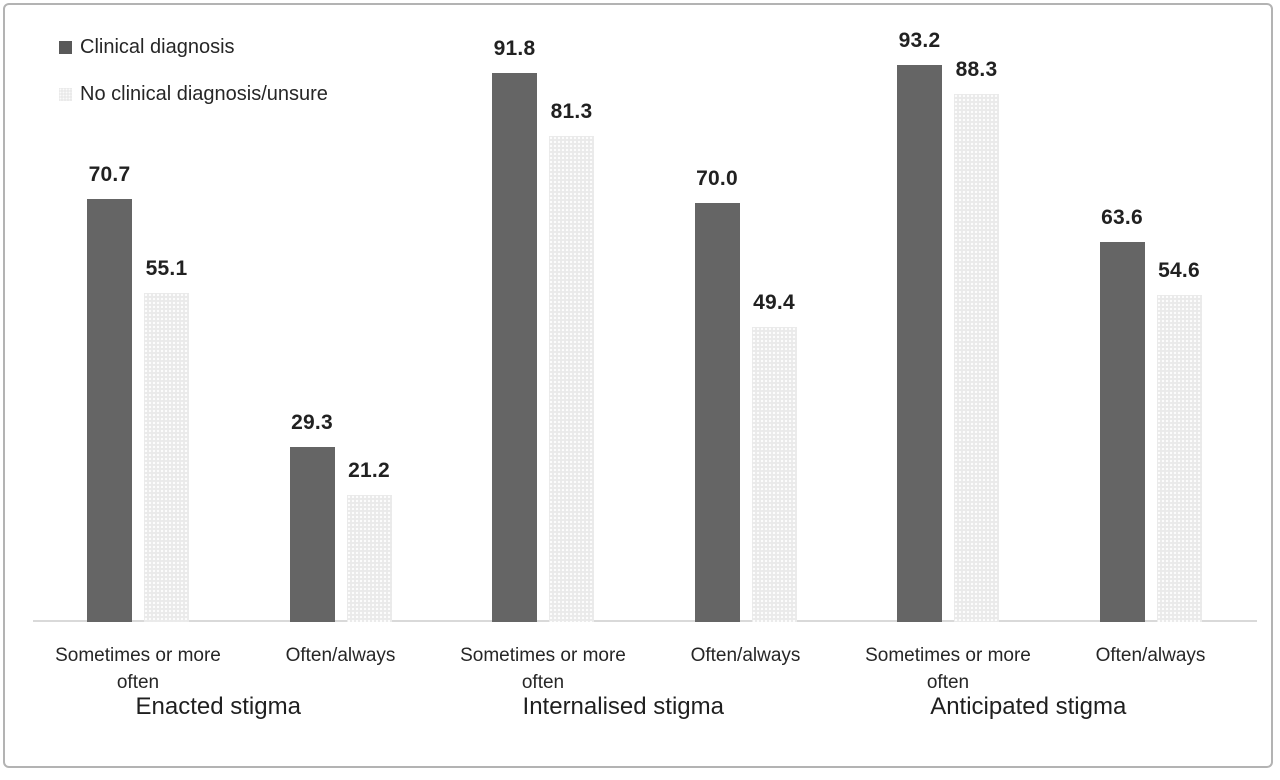 The height and width of the screenshot is (780, 1280). I want to click on bar-value-label: 63.6, so click(1122, 217).